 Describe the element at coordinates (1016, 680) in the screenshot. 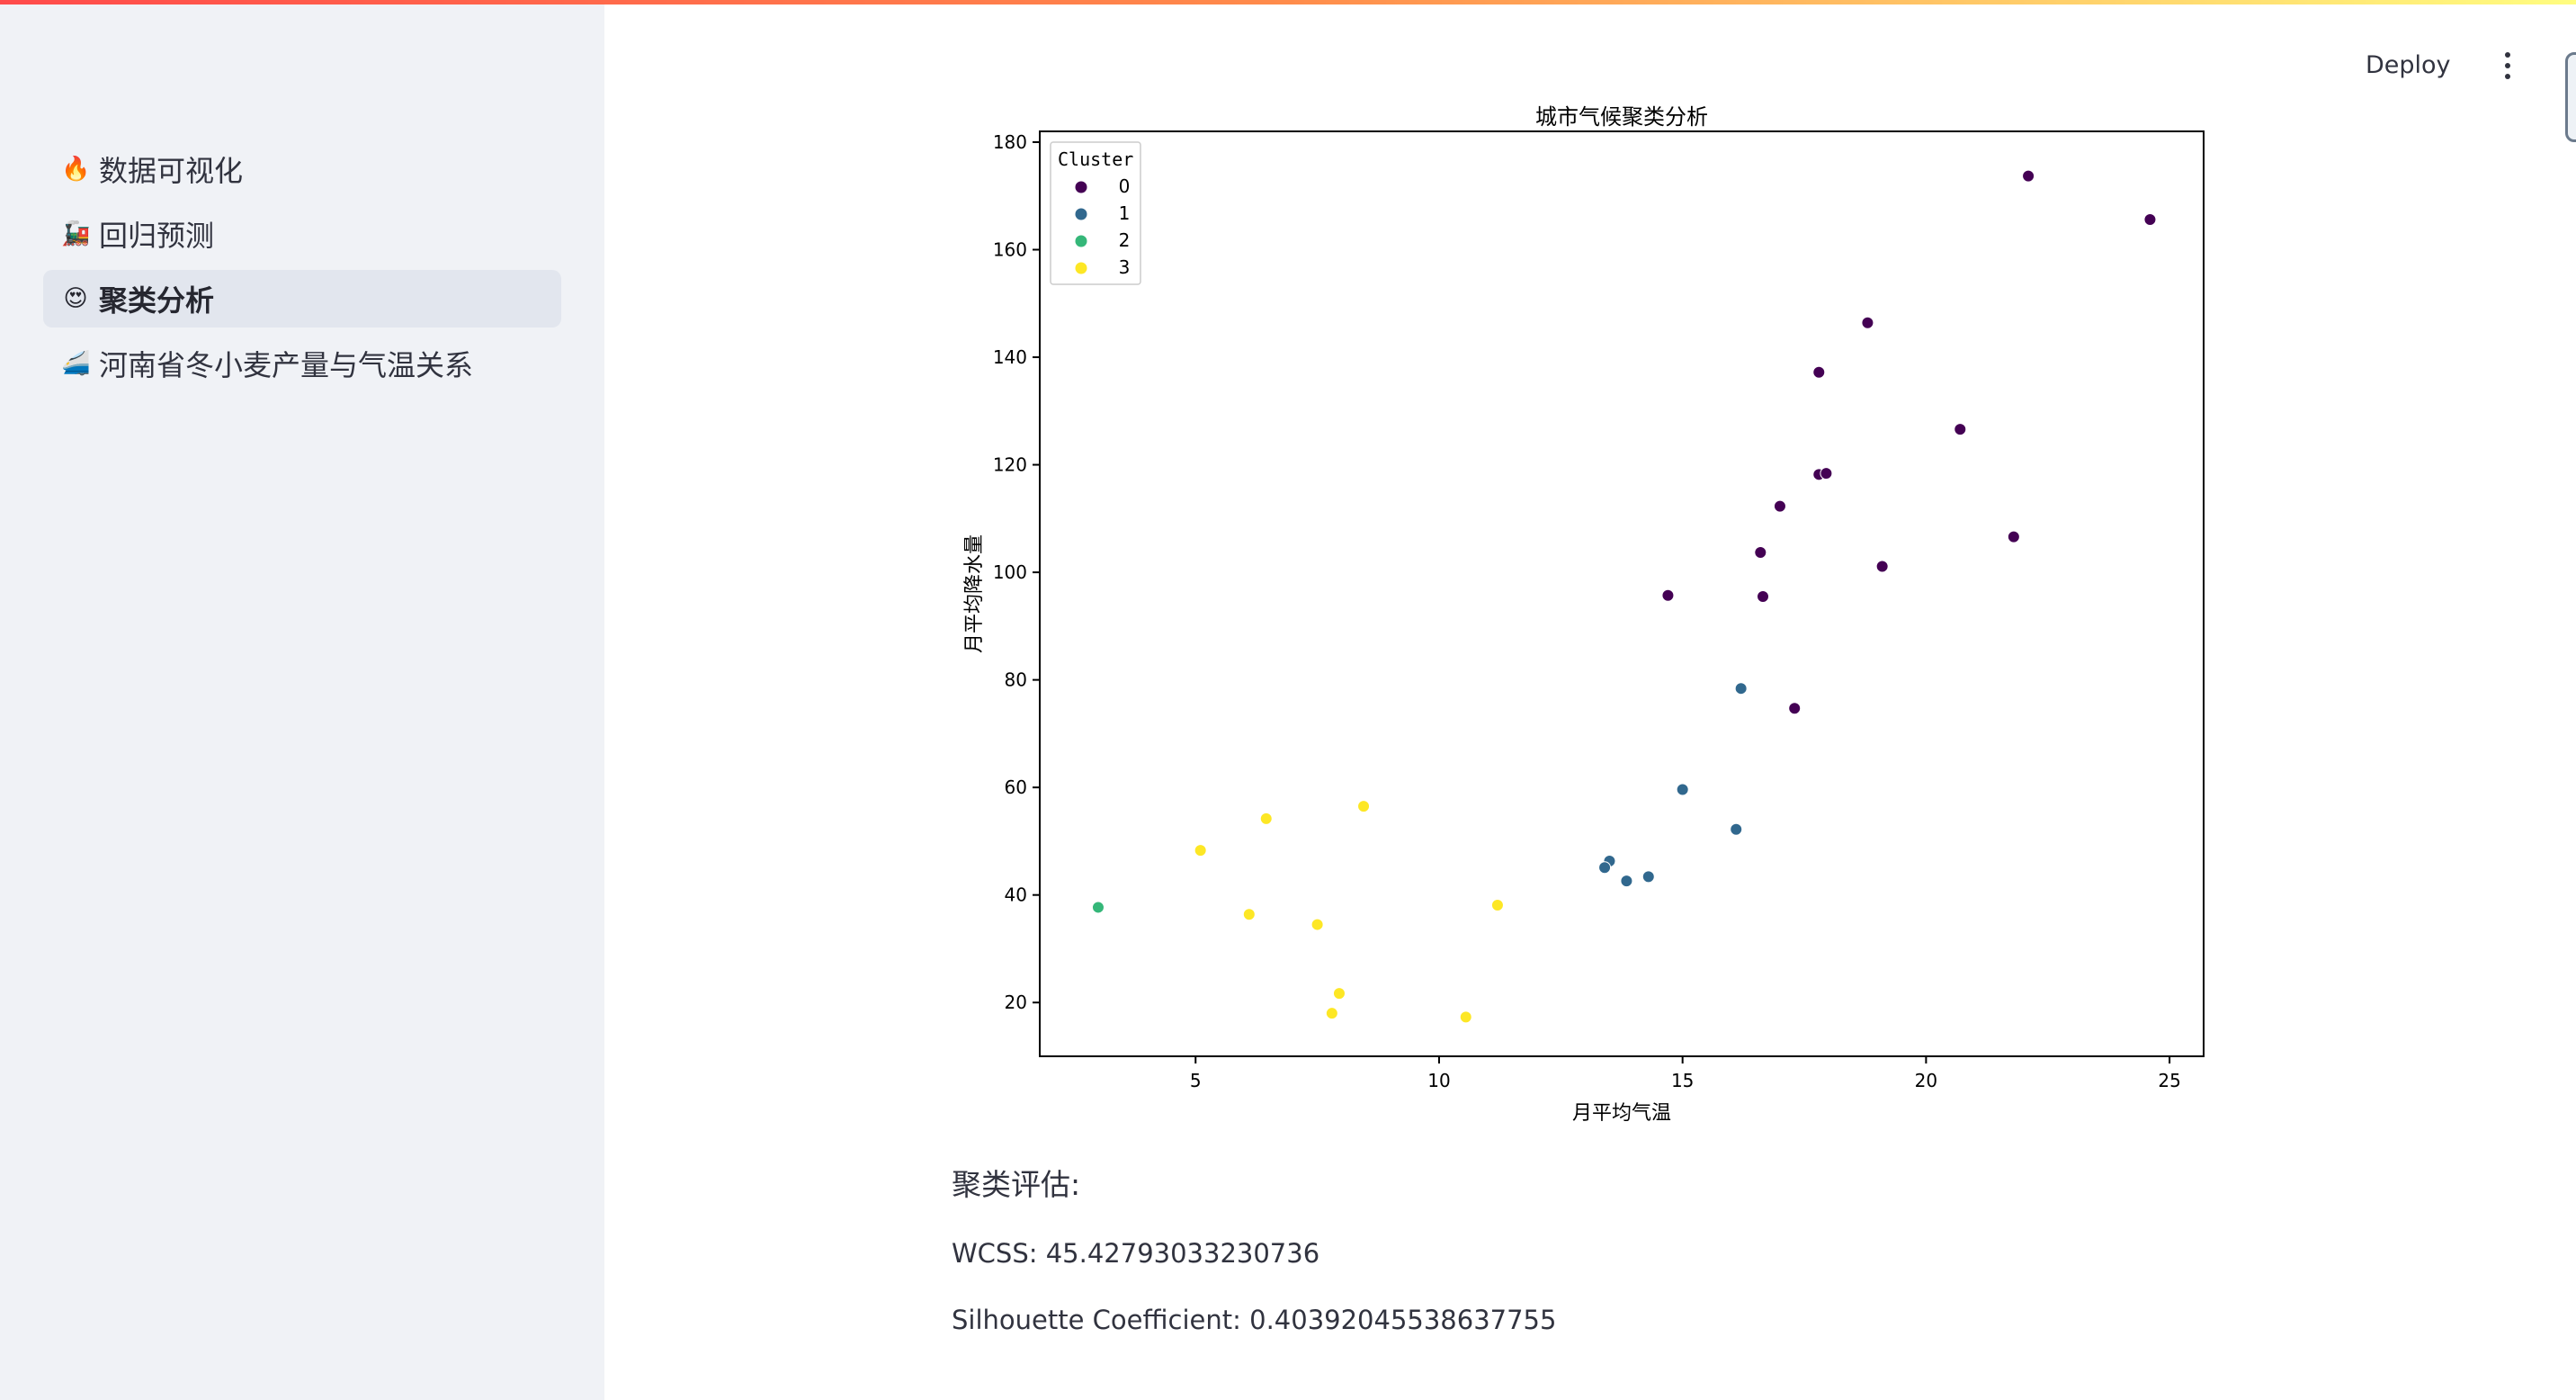

I see `y-tick-label: 80` at that location.